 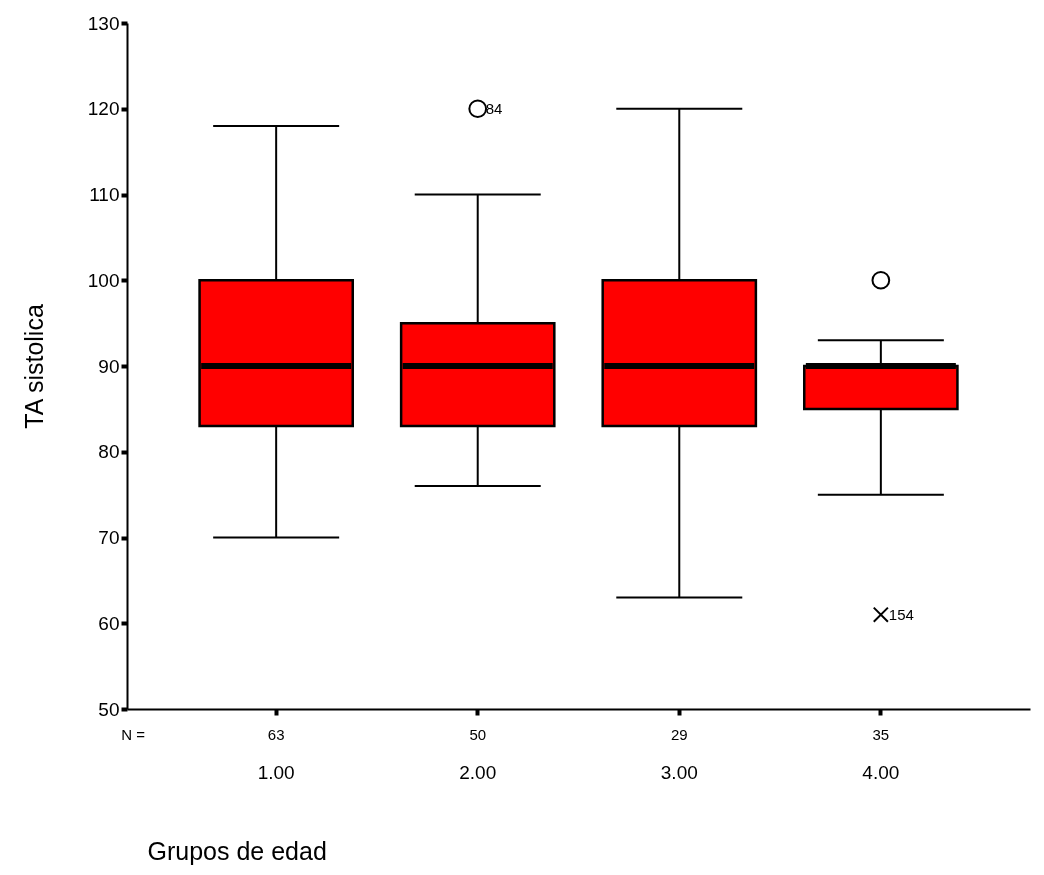 I want to click on annotation: 29, so click(x=679, y=734).